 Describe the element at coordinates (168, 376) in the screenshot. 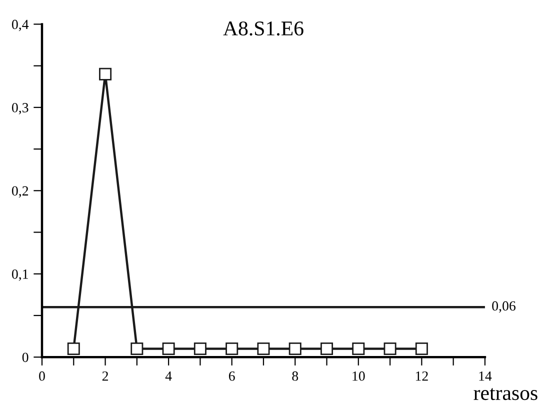

I see `x-tick-label: 4` at that location.